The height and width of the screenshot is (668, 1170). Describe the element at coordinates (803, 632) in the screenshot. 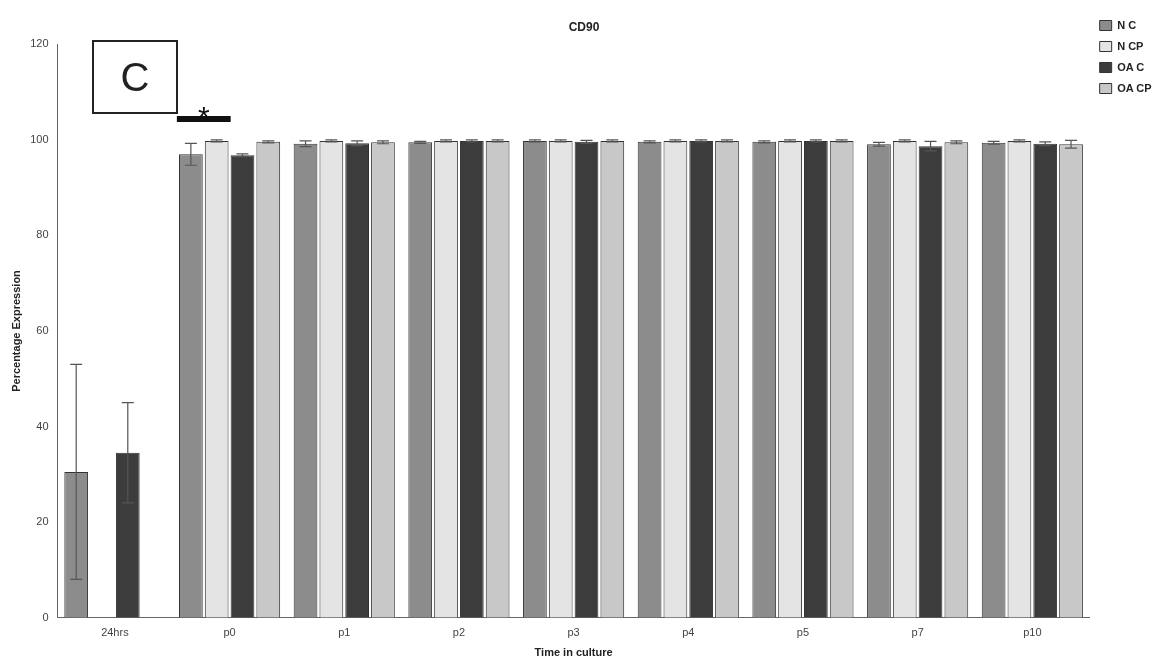

I see `x-tick-label: p5` at that location.